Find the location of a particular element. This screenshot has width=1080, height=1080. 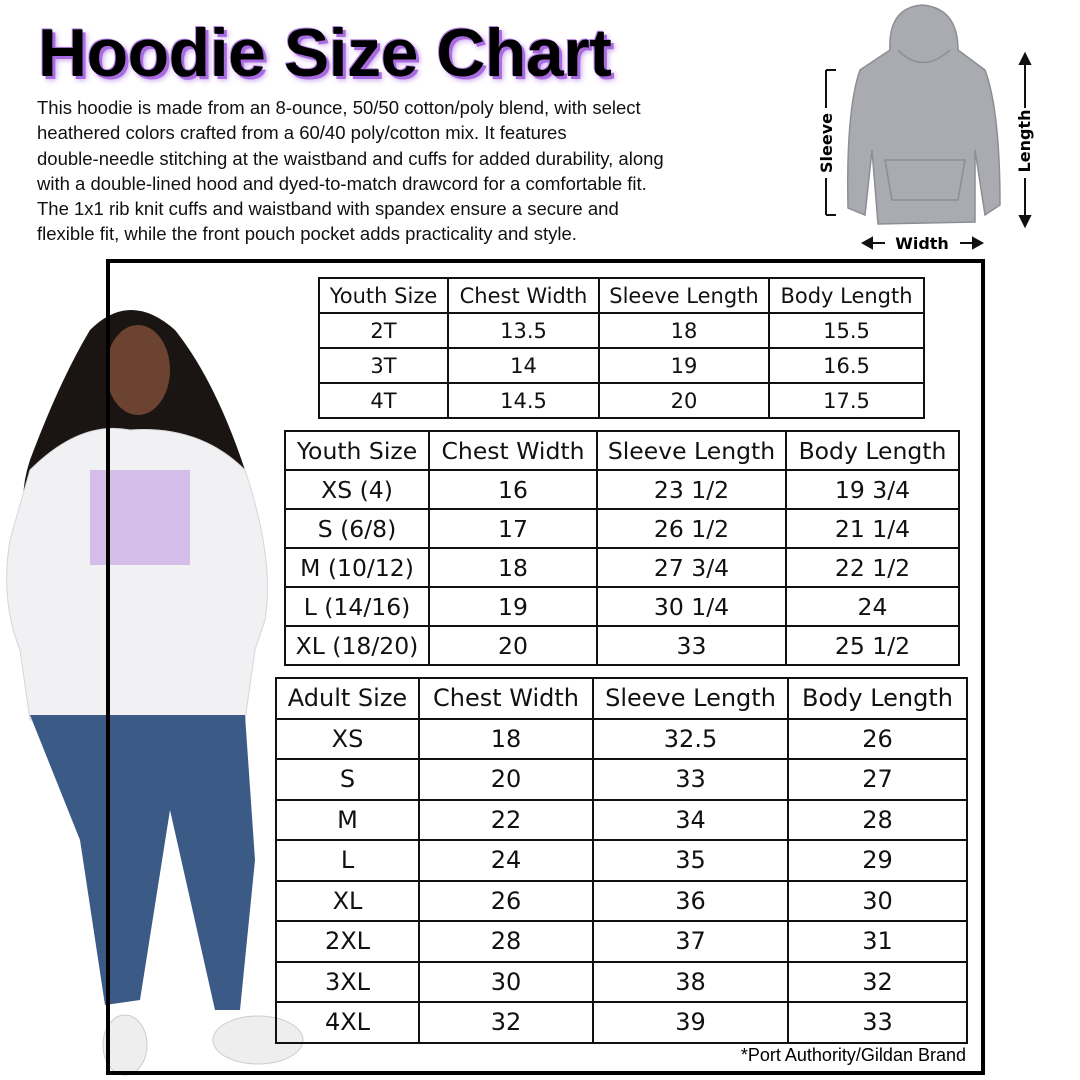

table-cell: 23 1/2 is located at coordinates (691, 489).